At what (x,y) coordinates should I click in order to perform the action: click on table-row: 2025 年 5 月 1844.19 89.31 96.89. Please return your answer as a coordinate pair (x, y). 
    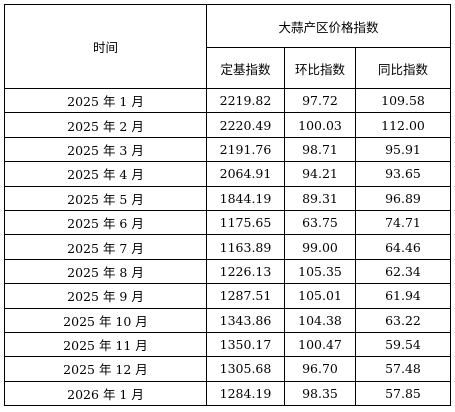
    Looking at the image, I should click on (227, 198).